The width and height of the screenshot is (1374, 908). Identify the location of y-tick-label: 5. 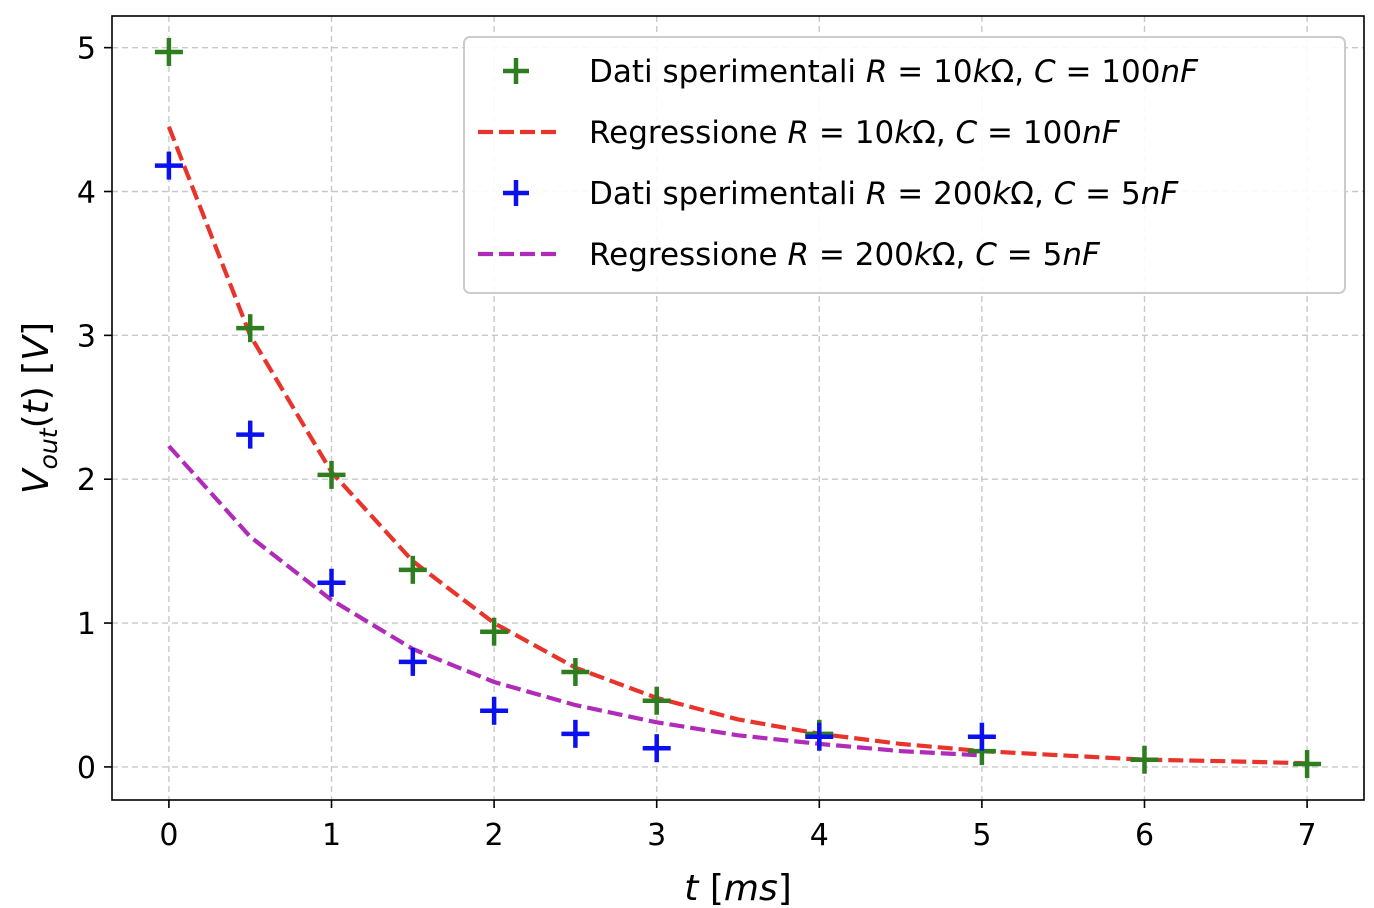
(86, 49).